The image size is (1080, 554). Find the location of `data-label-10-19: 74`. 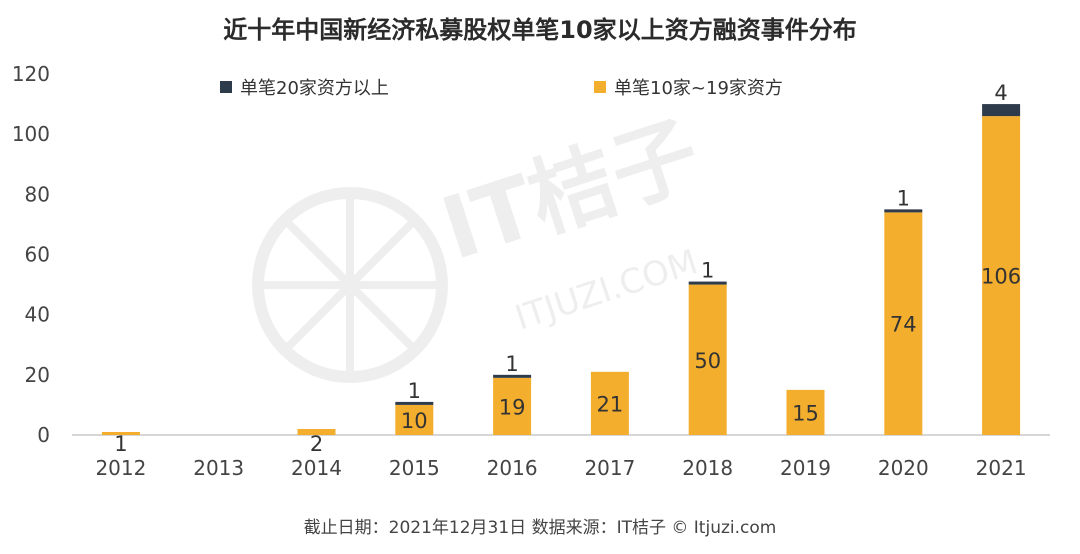

data-label-10-19: 74 is located at coordinates (903, 325).